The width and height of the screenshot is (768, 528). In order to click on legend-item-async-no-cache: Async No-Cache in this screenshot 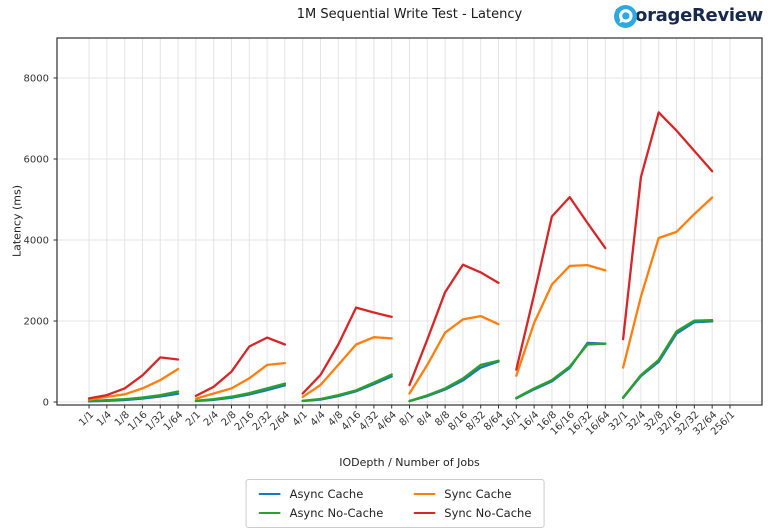, I will do `click(321, 513)`.